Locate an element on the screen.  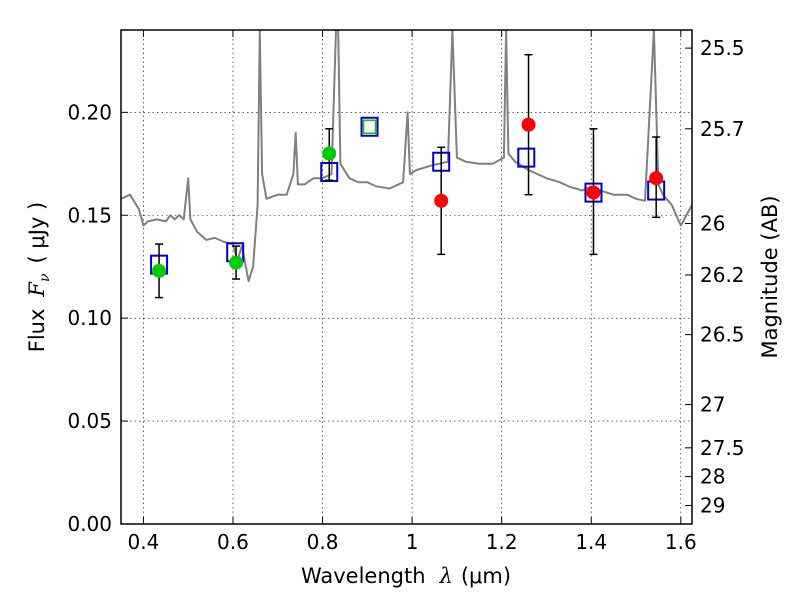
x-tick-label: 1.4 is located at coordinates (591, 542).